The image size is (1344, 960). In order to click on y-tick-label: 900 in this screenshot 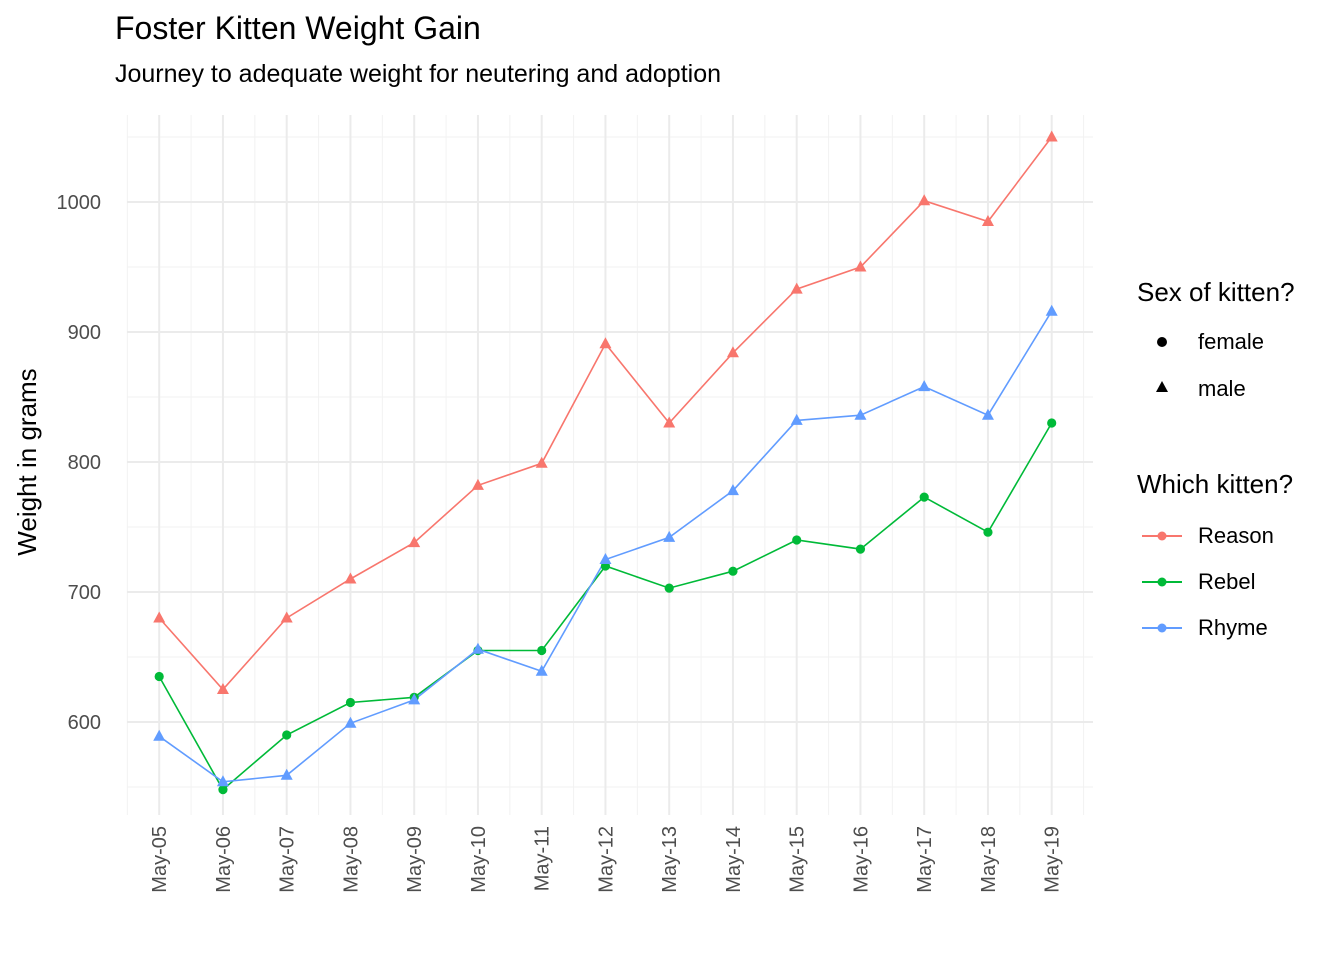, I will do `click(84, 333)`.